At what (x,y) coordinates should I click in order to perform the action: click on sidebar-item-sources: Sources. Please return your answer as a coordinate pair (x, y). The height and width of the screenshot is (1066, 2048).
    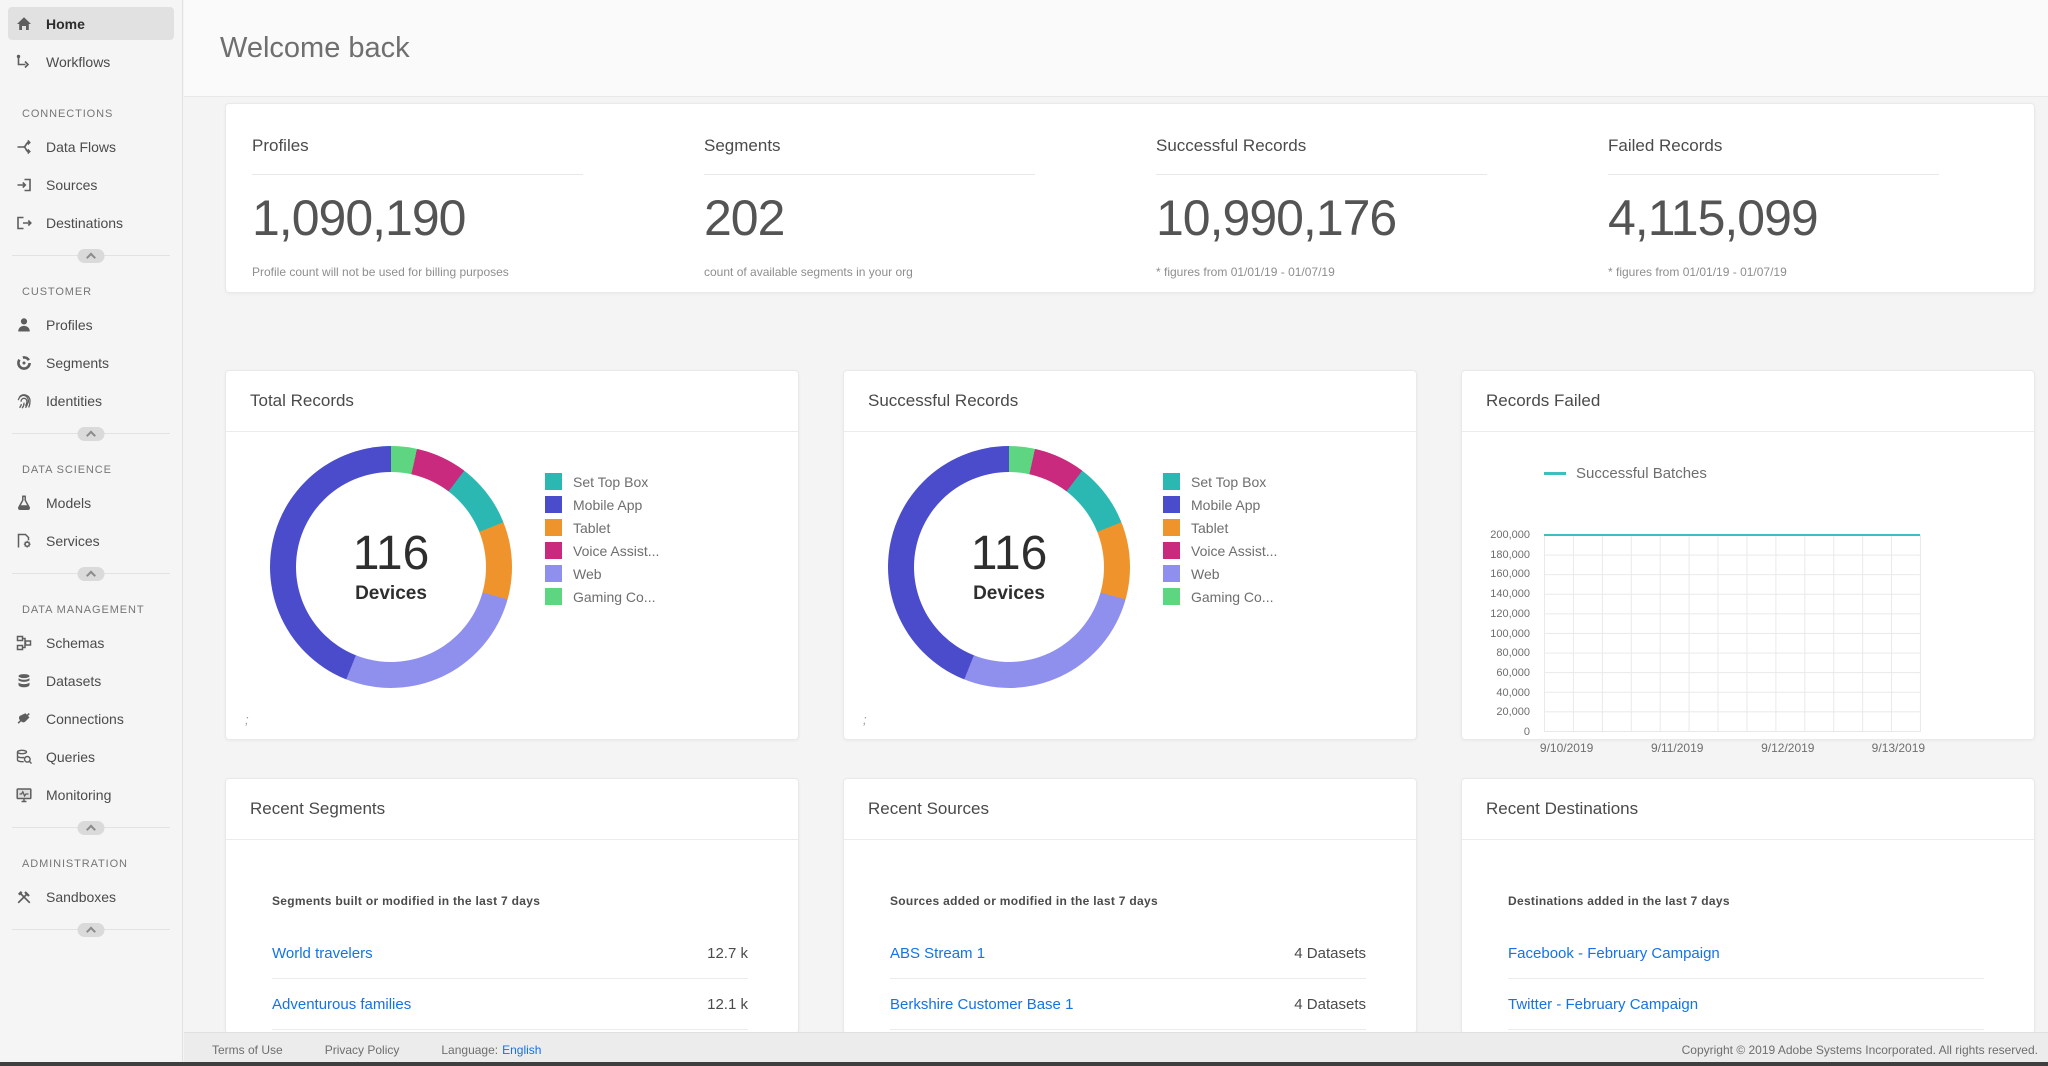
    Looking at the image, I should click on (91, 184).